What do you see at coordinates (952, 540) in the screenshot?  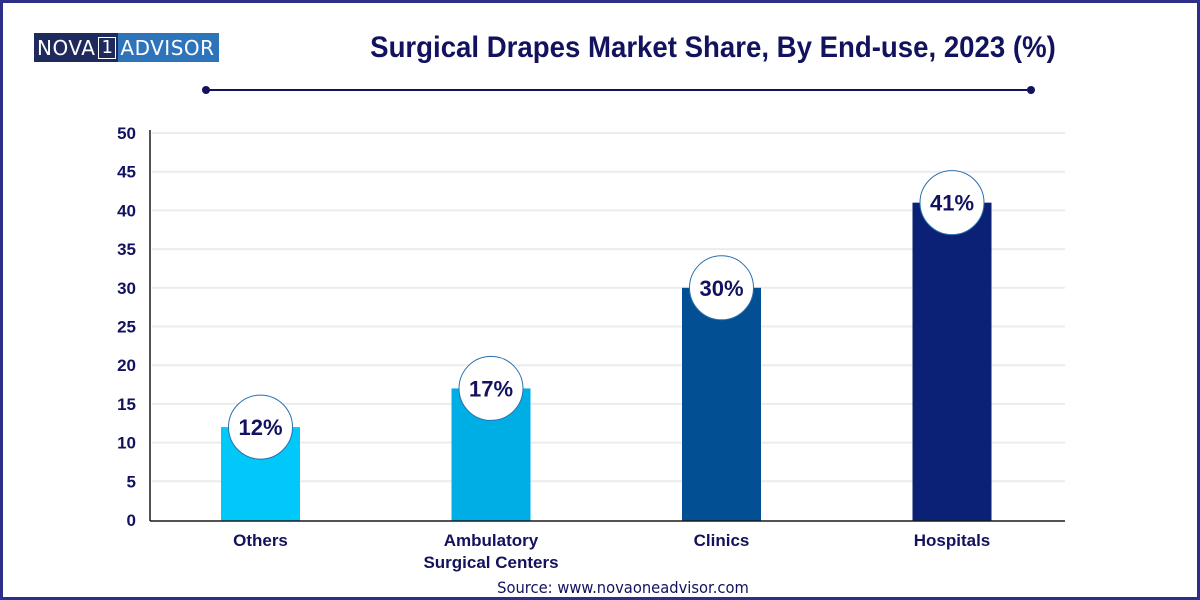 I see `x-category-label: Hospitals` at bounding box center [952, 540].